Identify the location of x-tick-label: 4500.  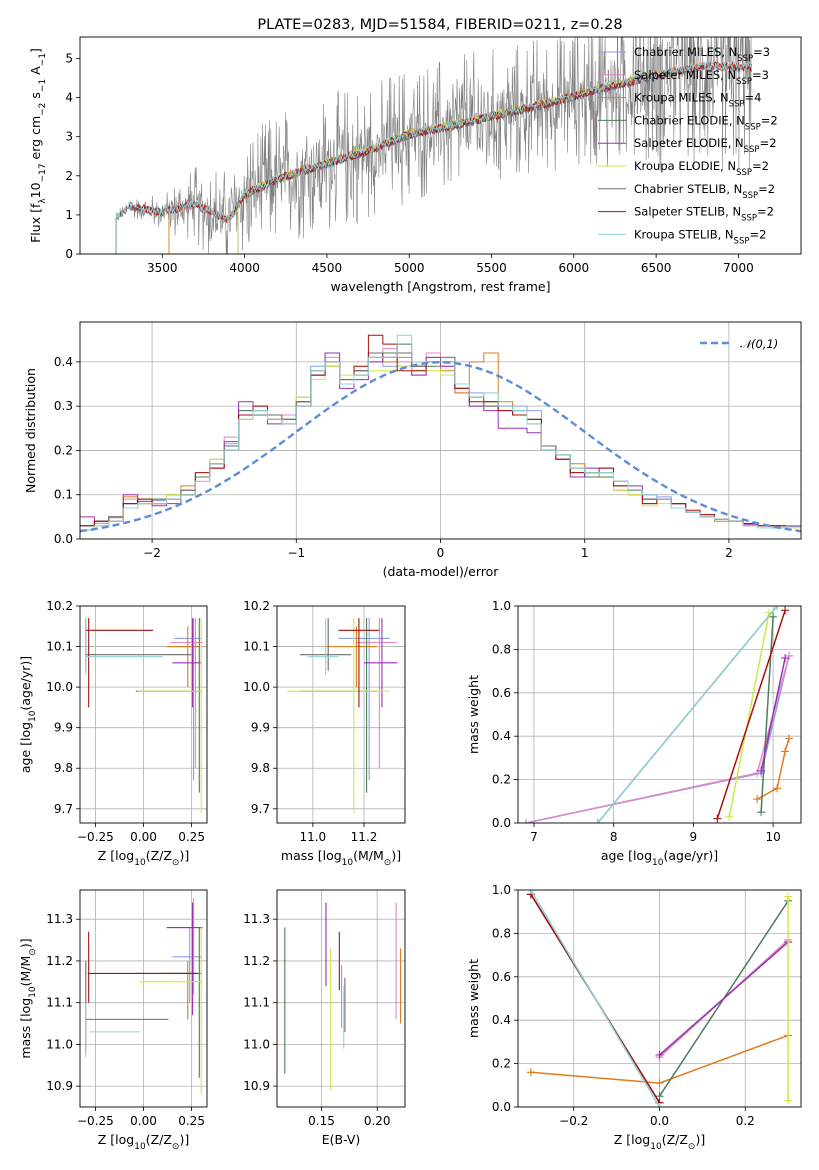
(327, 268).